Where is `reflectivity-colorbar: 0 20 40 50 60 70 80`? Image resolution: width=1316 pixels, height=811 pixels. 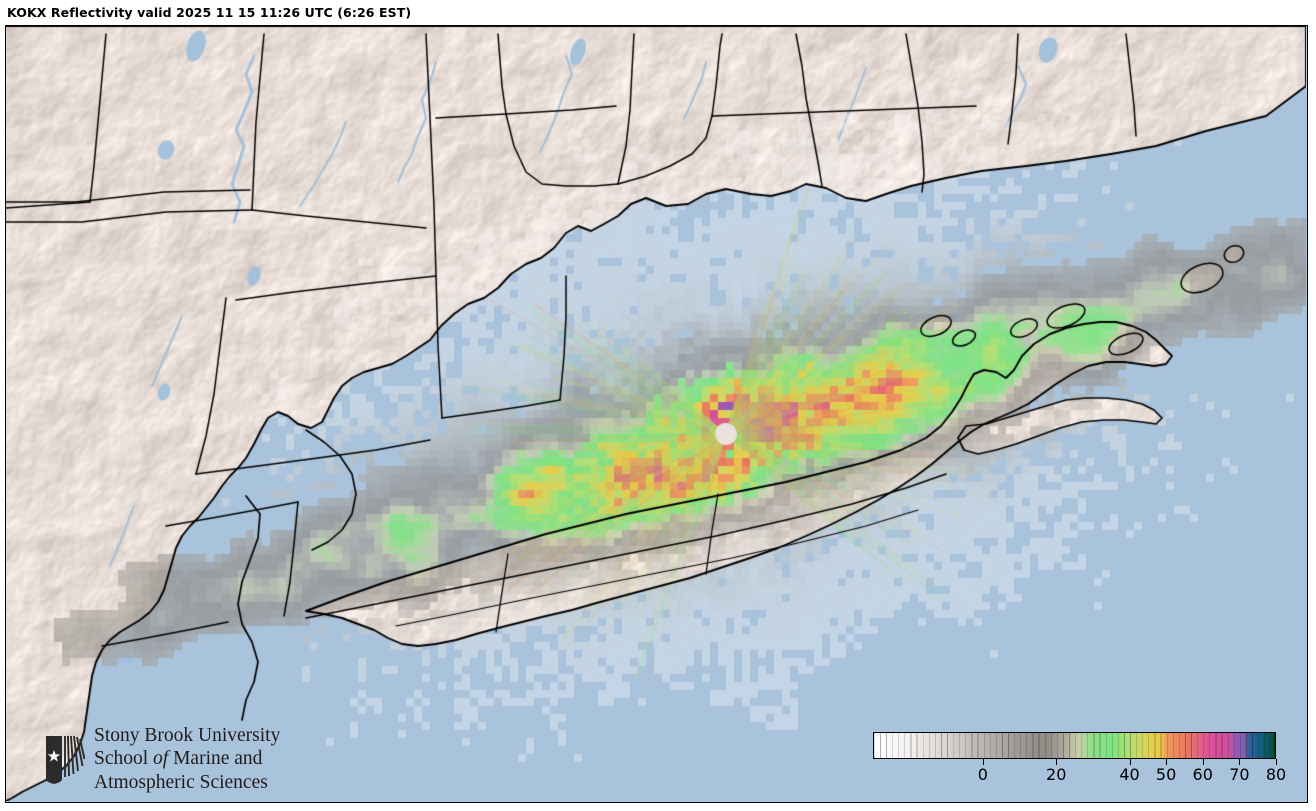
reflectivity-colorbar: 0 20 40 50 60 70 80 is located at coordinates (1080, 767).